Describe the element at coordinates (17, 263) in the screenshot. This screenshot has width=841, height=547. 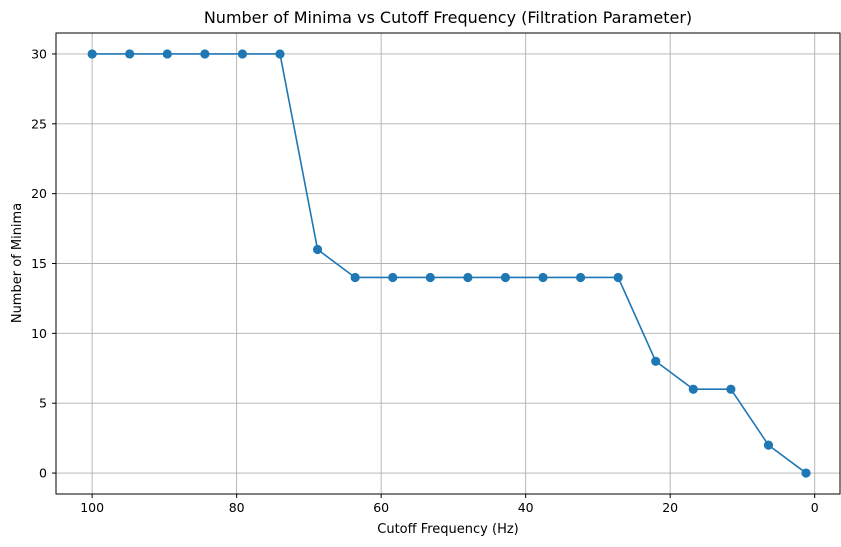
I see `y-axis-label: Number of Minima` at that location.